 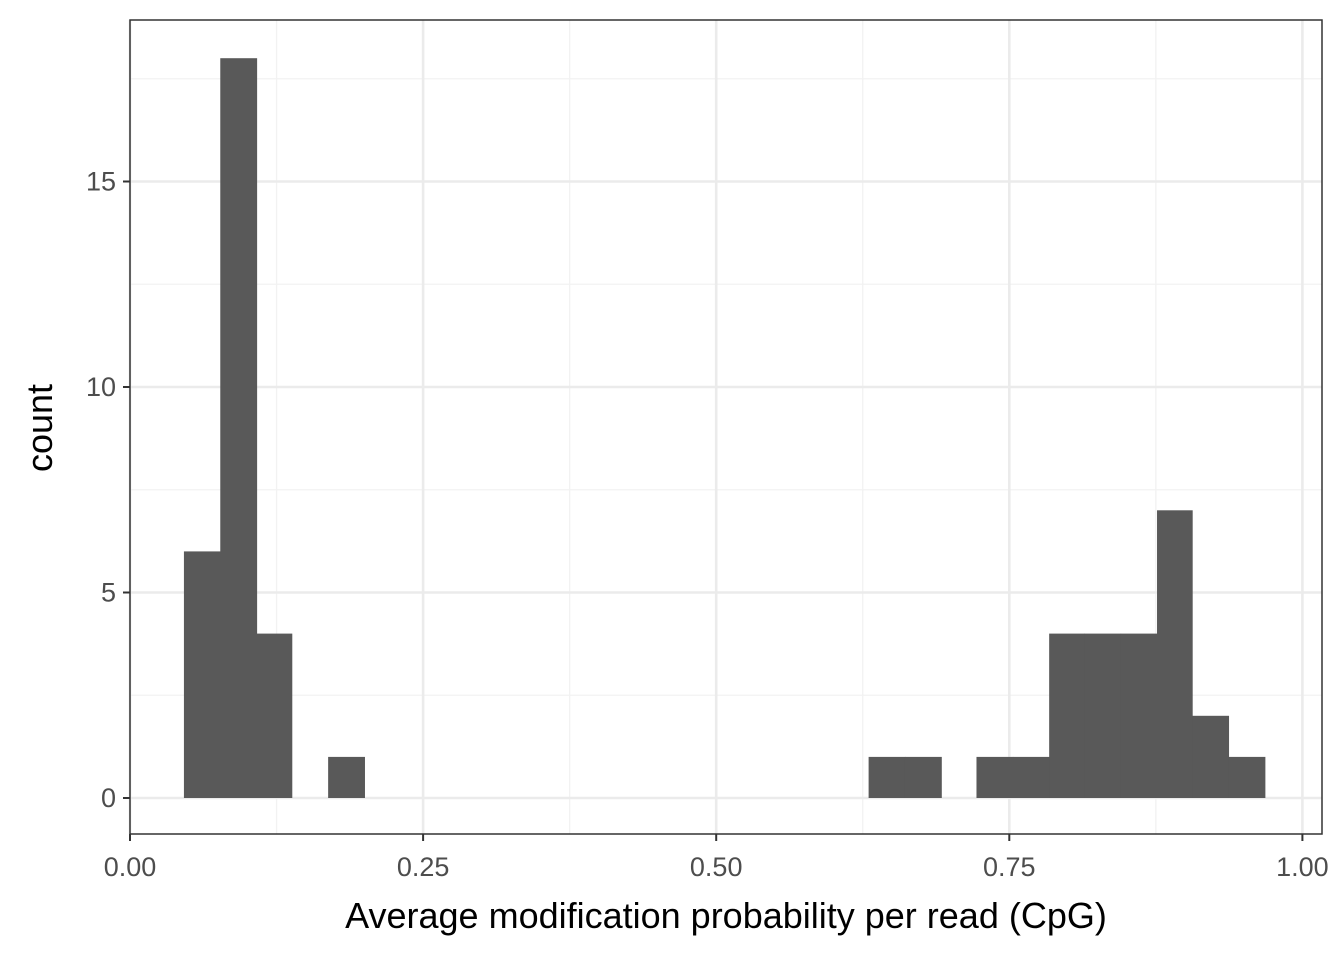 I want to click on x-tick-label: 0.50, so click(x=716, y=867).